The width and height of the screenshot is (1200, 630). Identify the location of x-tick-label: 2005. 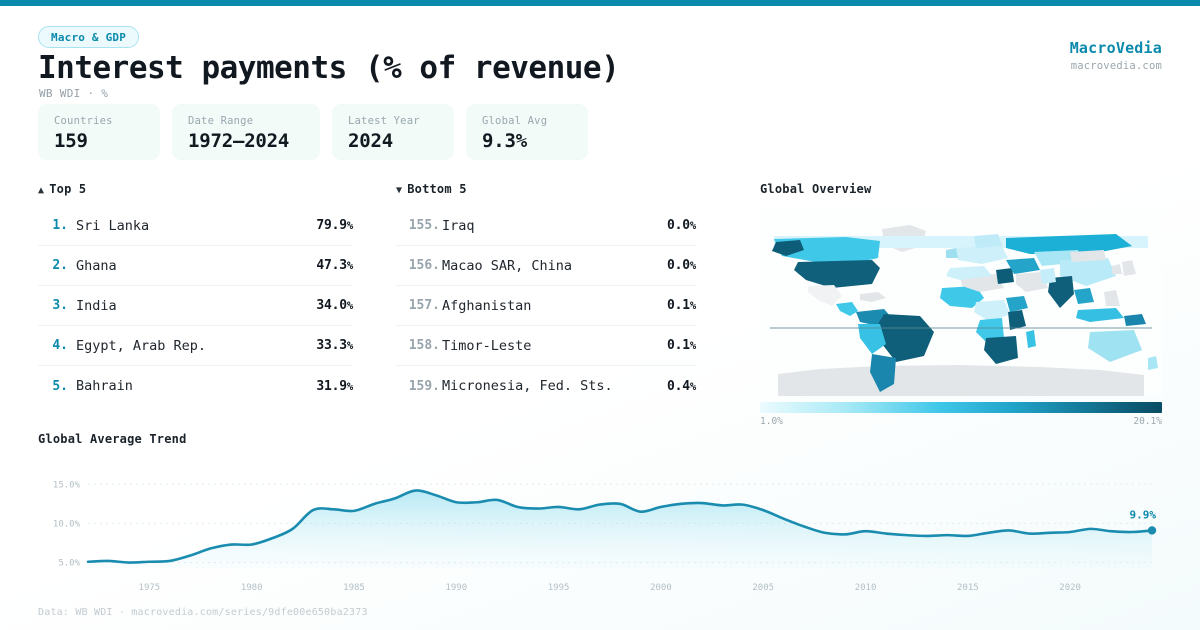
(763, 588).